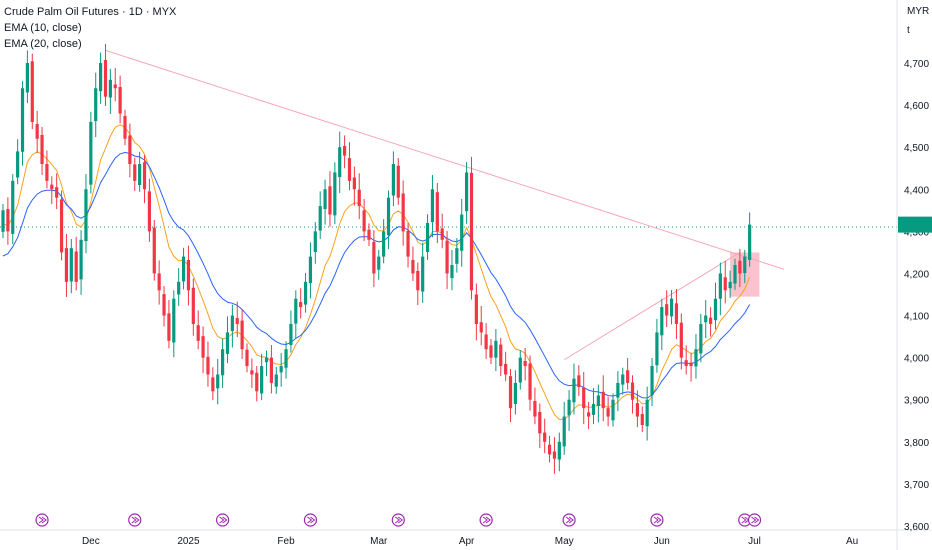  What do you see at coordinates (652, 306) in the screenshot?
I see `ascending-resistance-trendline` at bounding box center [652, 306].